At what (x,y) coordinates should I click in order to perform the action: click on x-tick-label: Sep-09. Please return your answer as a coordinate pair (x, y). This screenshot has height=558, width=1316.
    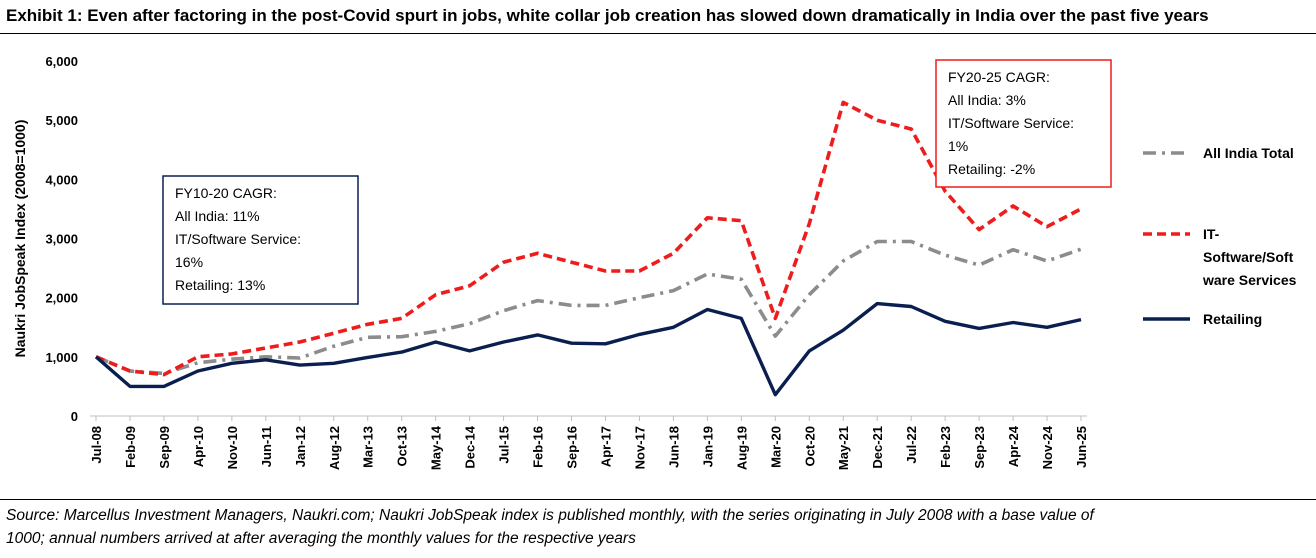
    Looking at the image, I should click on (164, 447).